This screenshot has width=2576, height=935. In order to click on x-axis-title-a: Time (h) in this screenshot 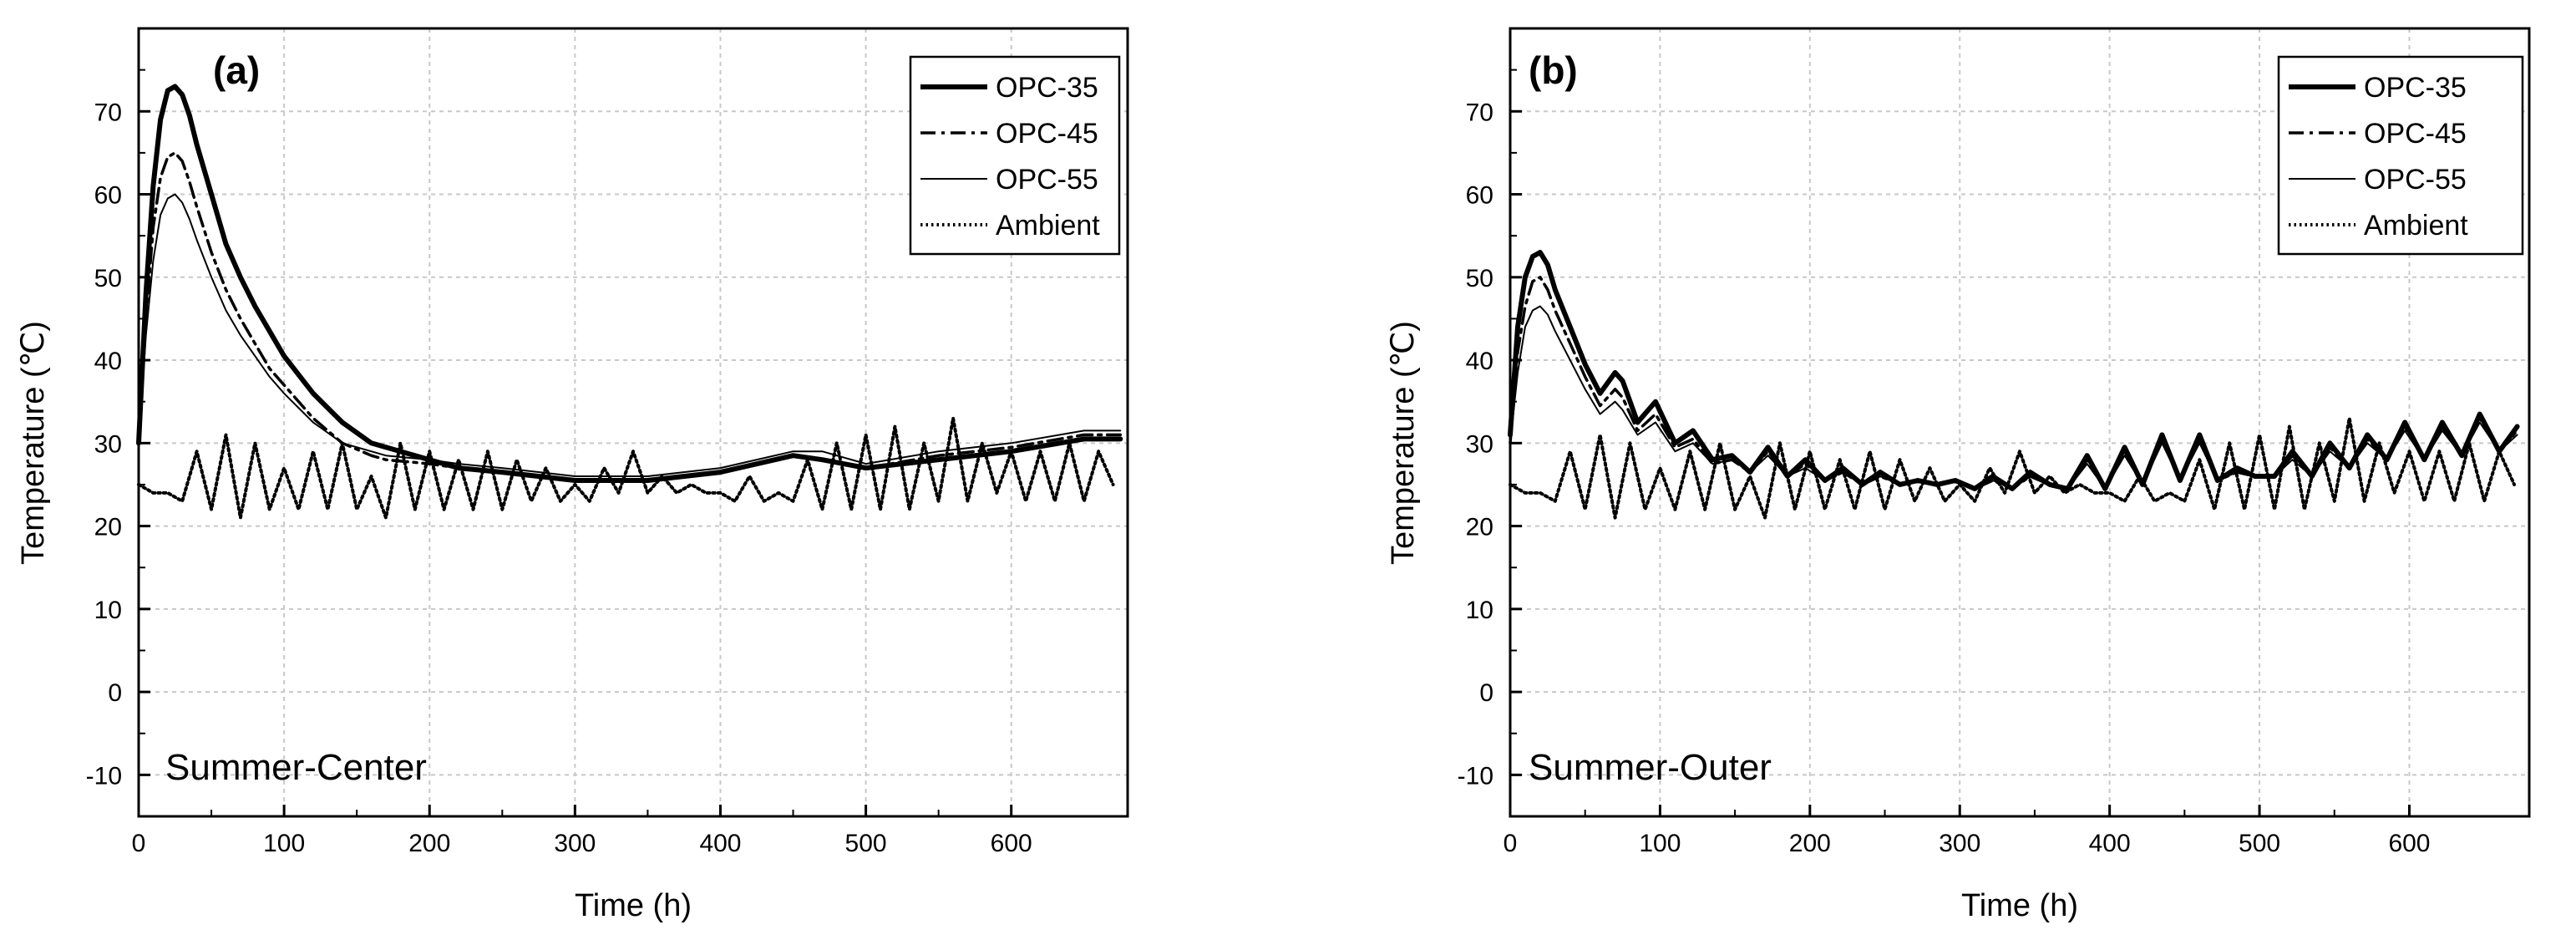, I will do `click(633, 905)`.